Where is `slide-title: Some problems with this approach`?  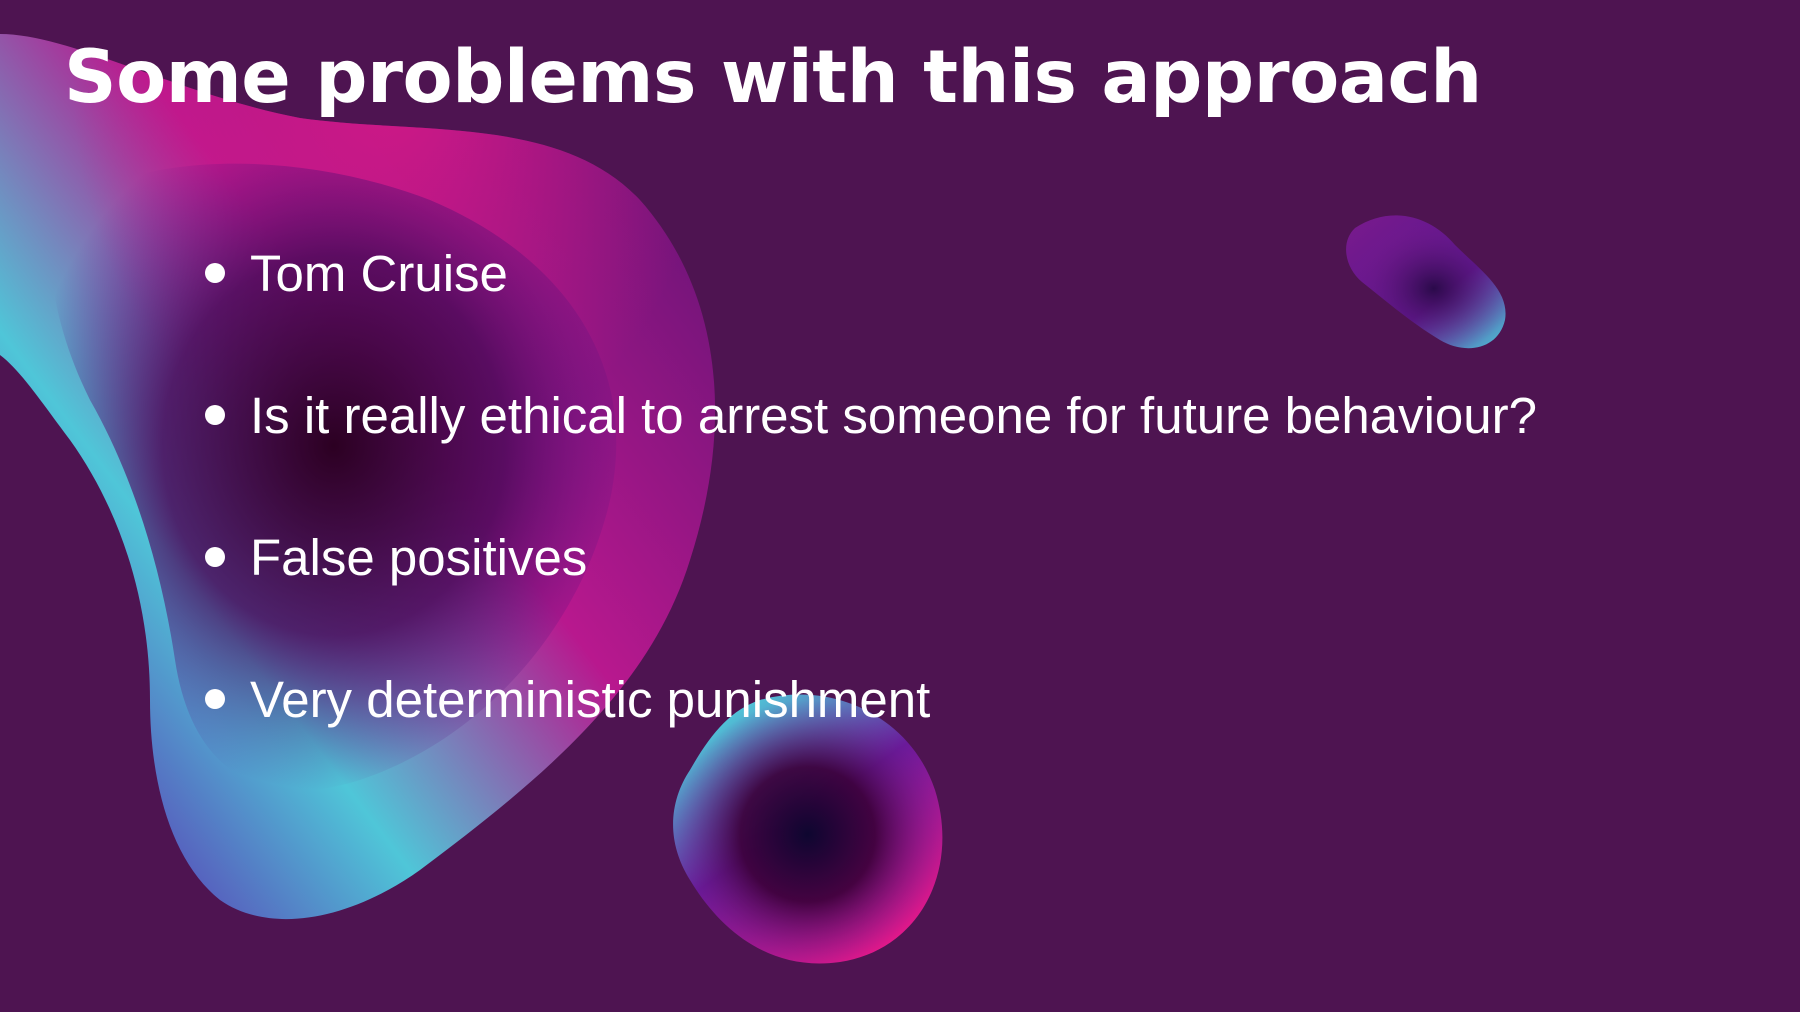 slide-title: Some problems with this approach is located at coordinates (773, 77).